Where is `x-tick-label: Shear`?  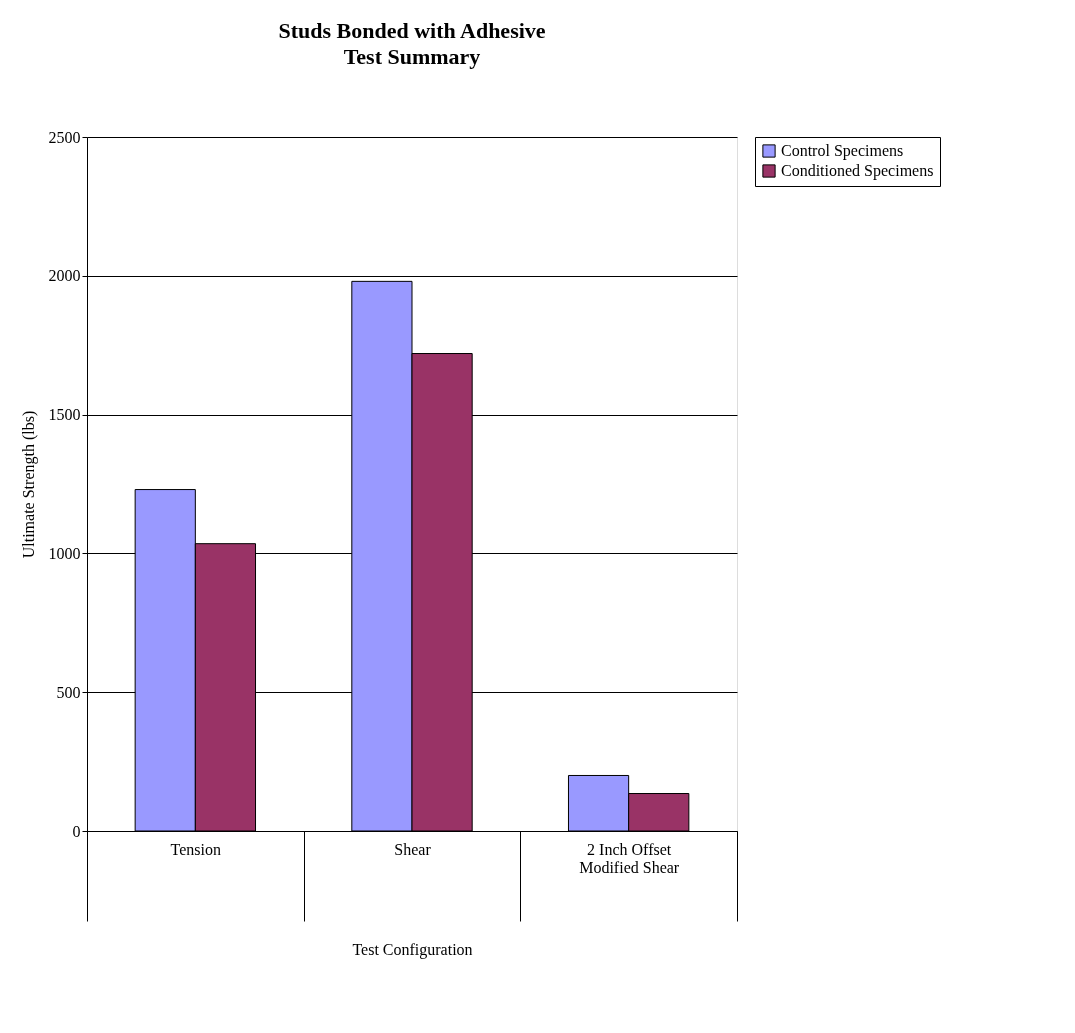
x-tick-label: Shear is located at coordinates (413, 849).